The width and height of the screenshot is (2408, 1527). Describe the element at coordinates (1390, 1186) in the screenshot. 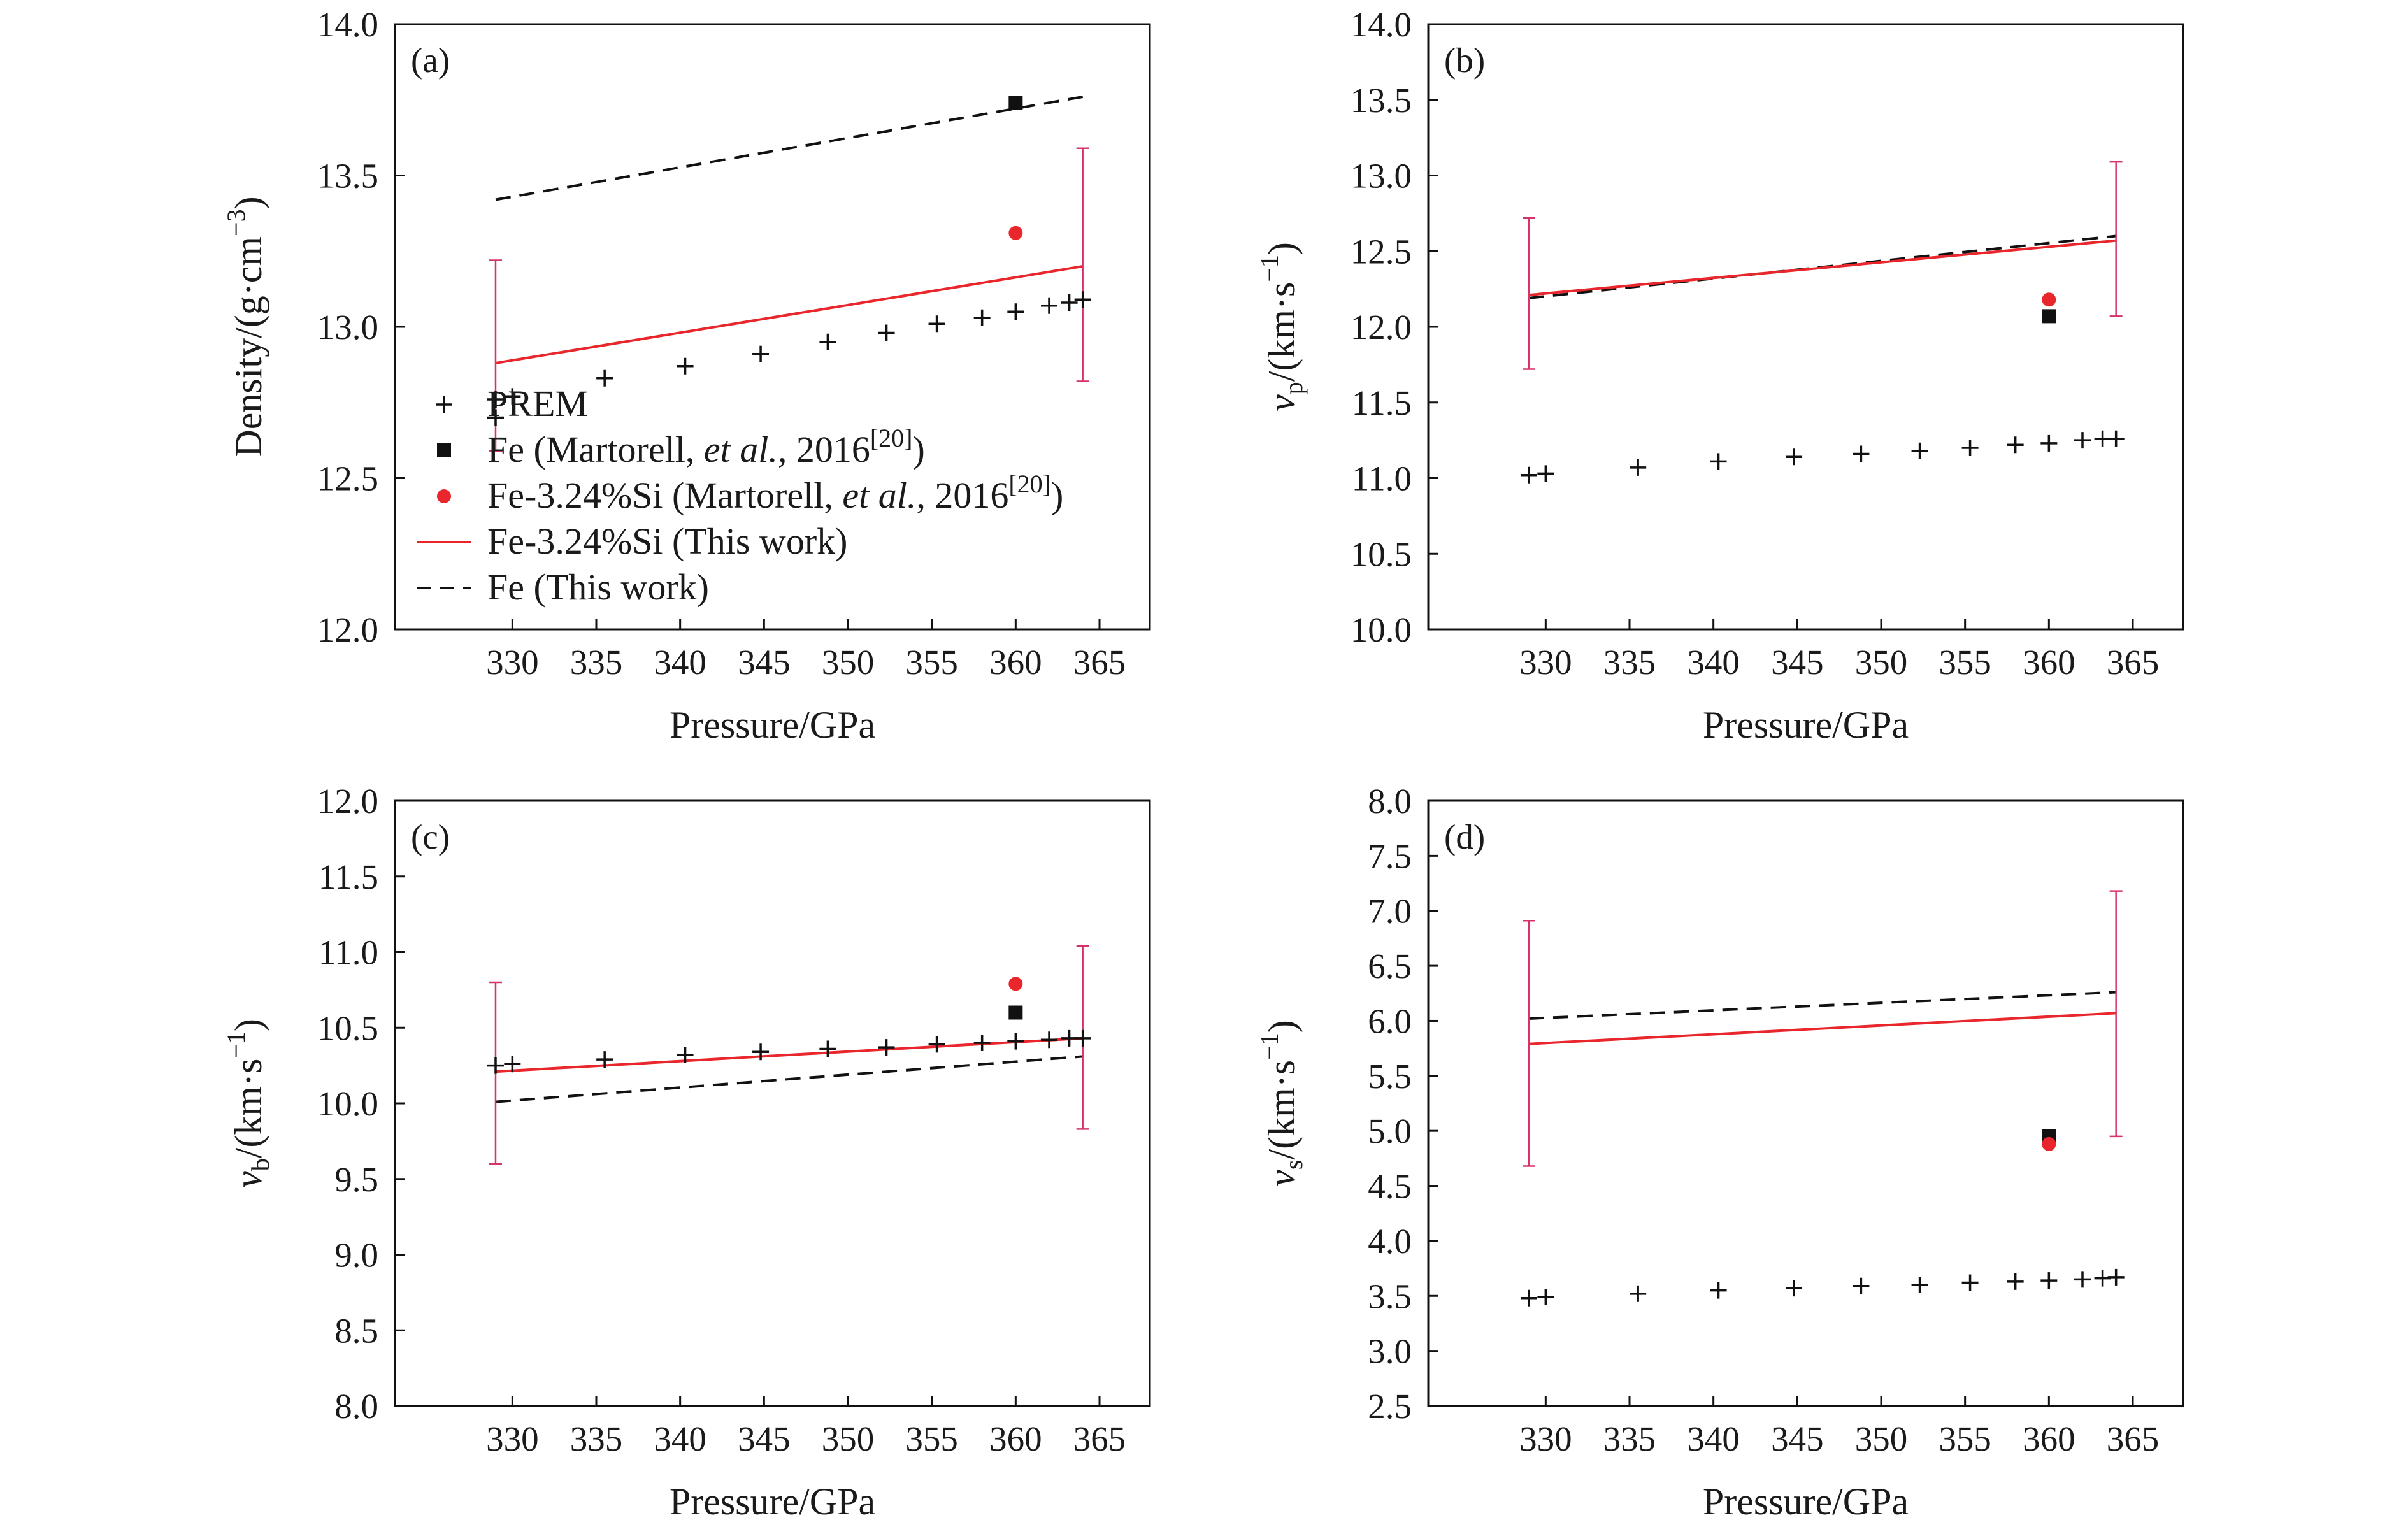

I see `y-tick-label: 4.5` at that location.